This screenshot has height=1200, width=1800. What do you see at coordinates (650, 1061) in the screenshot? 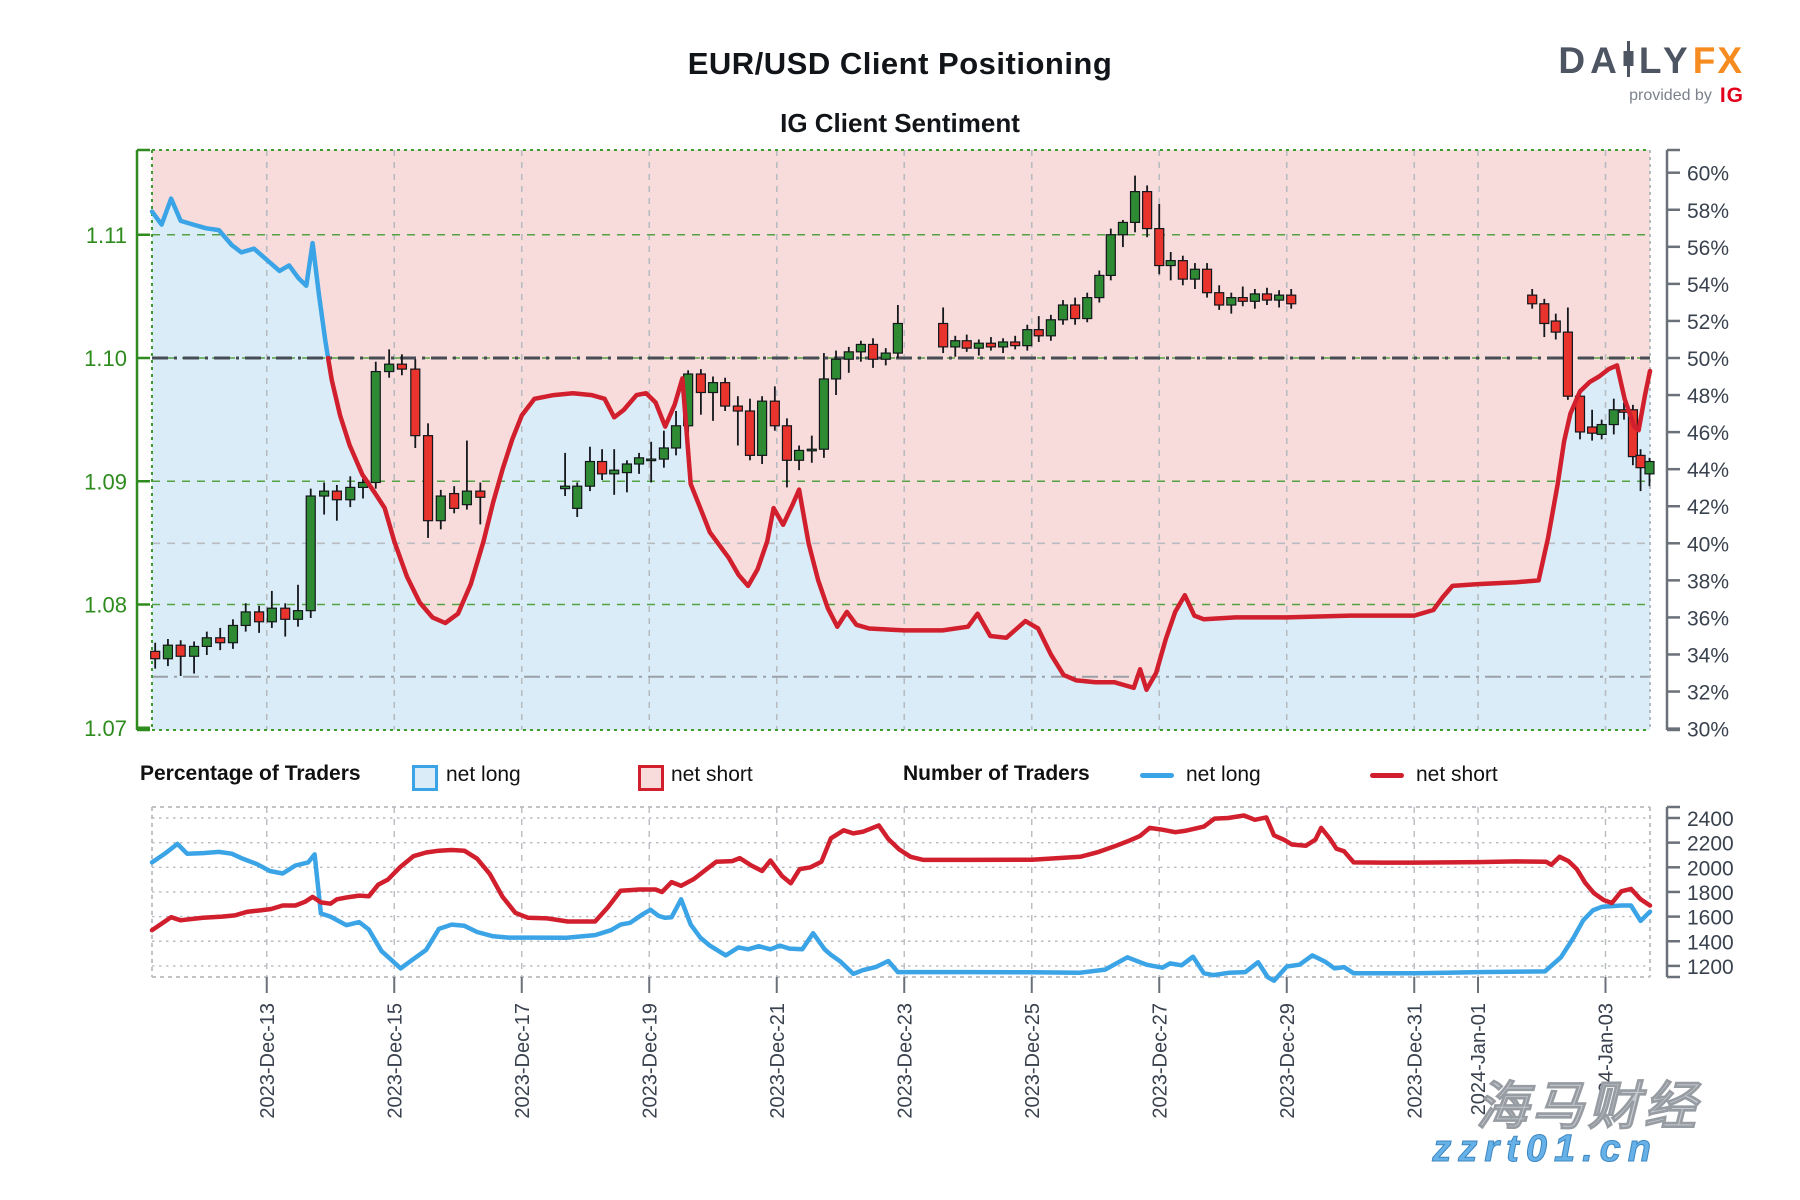
I see `date-tick-label: 2023-Dec-19` at bounding box center [650, 1061].